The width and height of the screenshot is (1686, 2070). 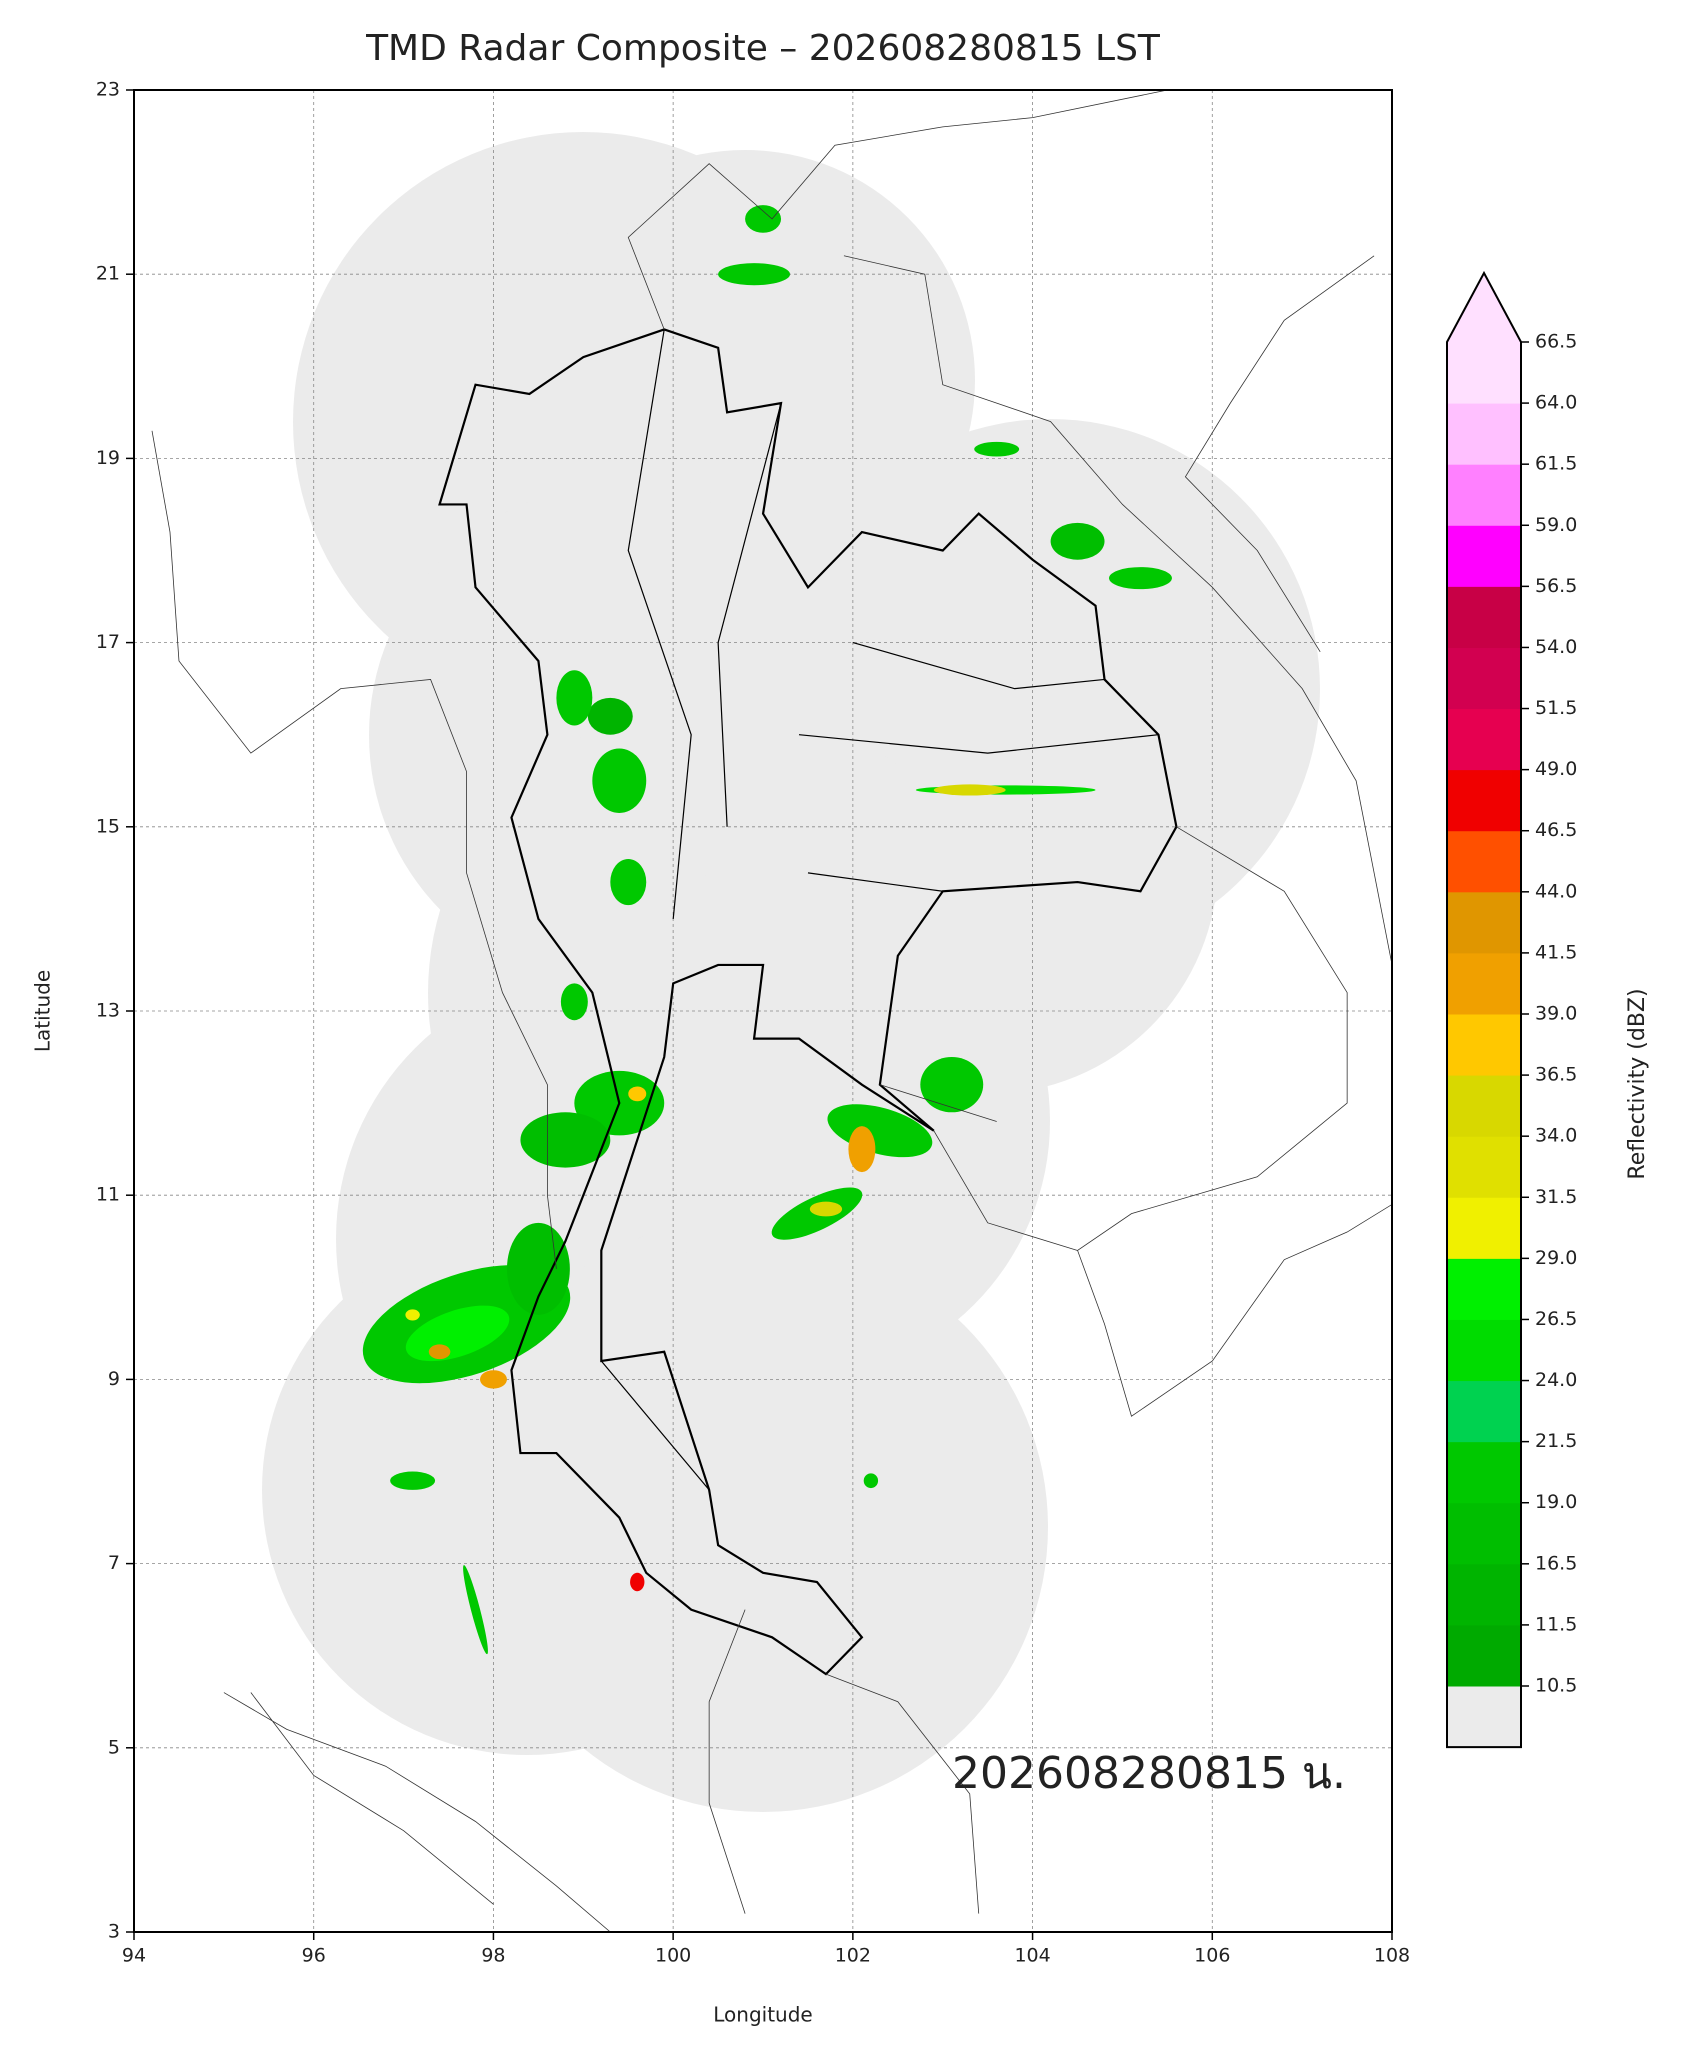 What do you see at coordinates (1637, 1083) in the screenshot?
I see `colorbar-label: Reflectivity (dBZ)` at bounding box center [1637, 1083].